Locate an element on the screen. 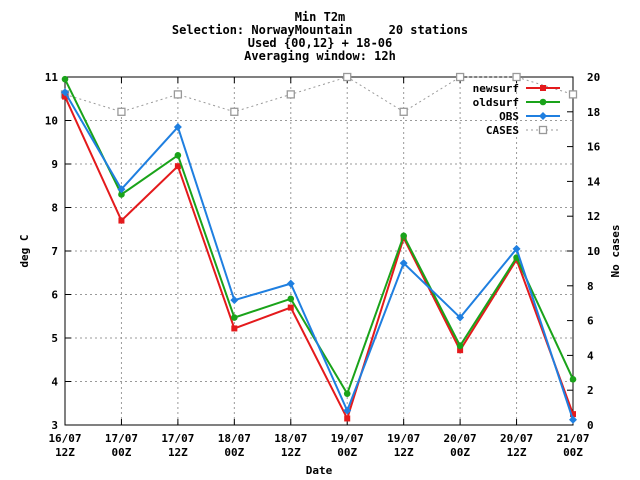 This screenshot has height=480, width=640. y-tick-label: 9 is located at coordinates (54, 164).